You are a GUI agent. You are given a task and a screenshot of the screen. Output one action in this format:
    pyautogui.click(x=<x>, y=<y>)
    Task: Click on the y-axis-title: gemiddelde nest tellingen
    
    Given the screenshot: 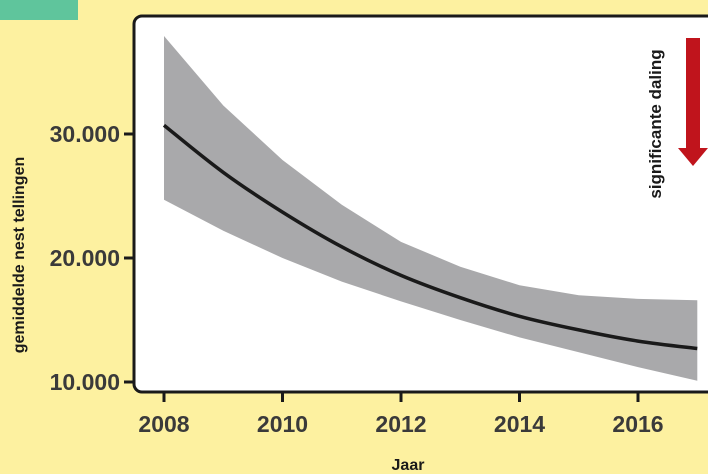 What is the action you would take?
    pyautogui.click(x=19, y=255)
    